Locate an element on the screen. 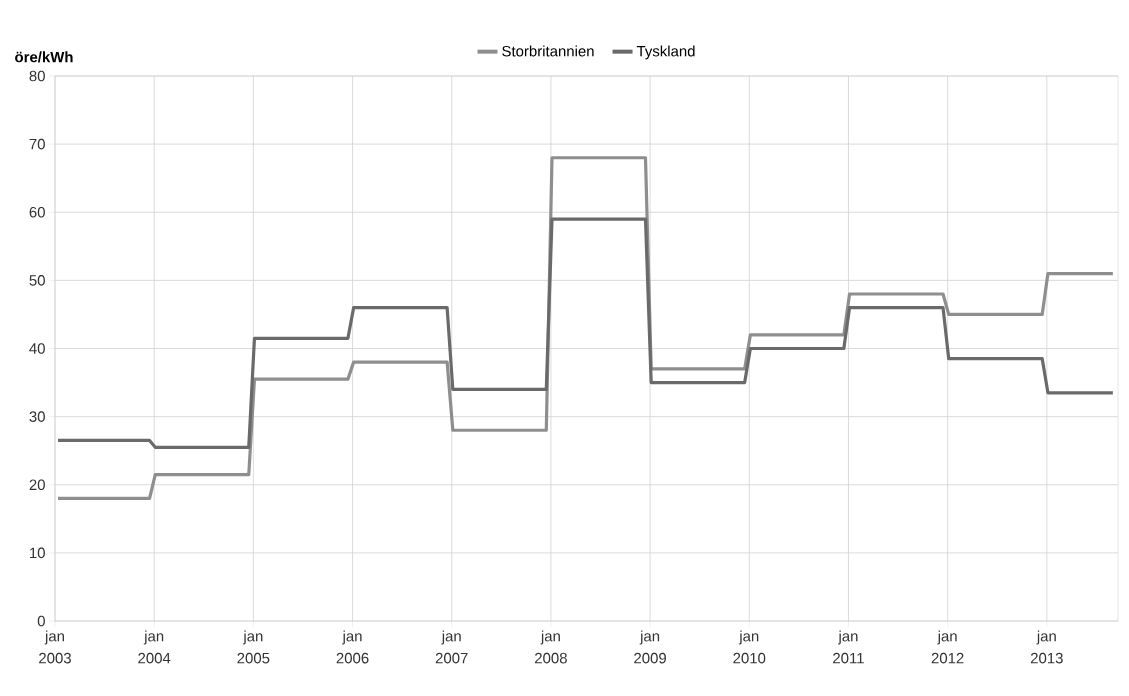  x-tick-label: jan 2010 is located at coordinates (749, 647).